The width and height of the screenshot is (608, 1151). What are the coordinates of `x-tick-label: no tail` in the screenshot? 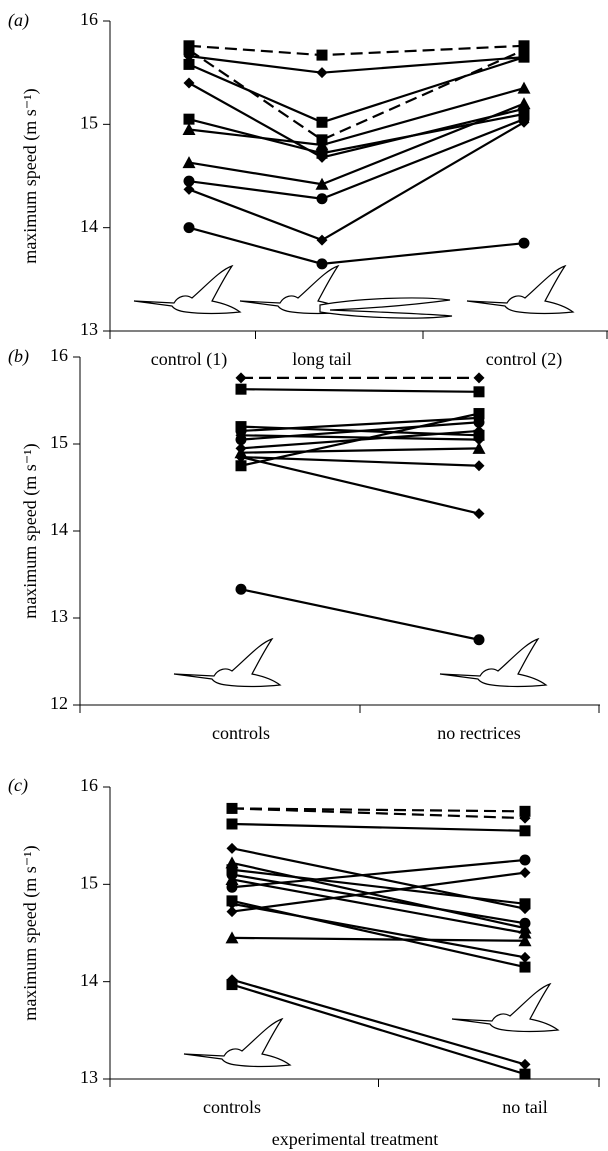 It's located at (525, 1107).